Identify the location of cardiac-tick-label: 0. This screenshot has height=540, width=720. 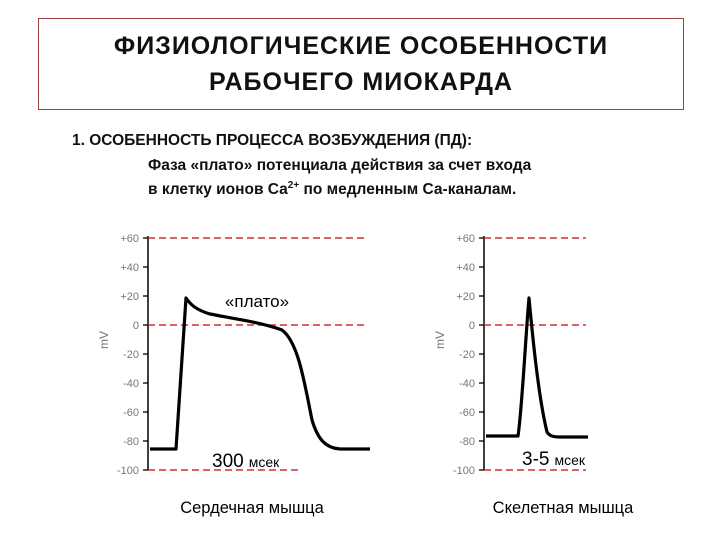
(136, 326).